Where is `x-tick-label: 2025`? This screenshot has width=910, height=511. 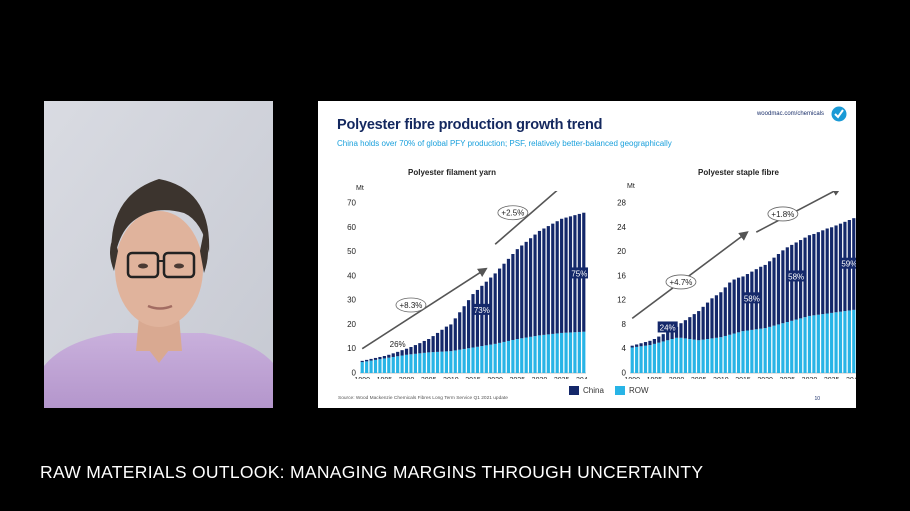 x-tick-label: 2025 is located at coordinates (788, 378).